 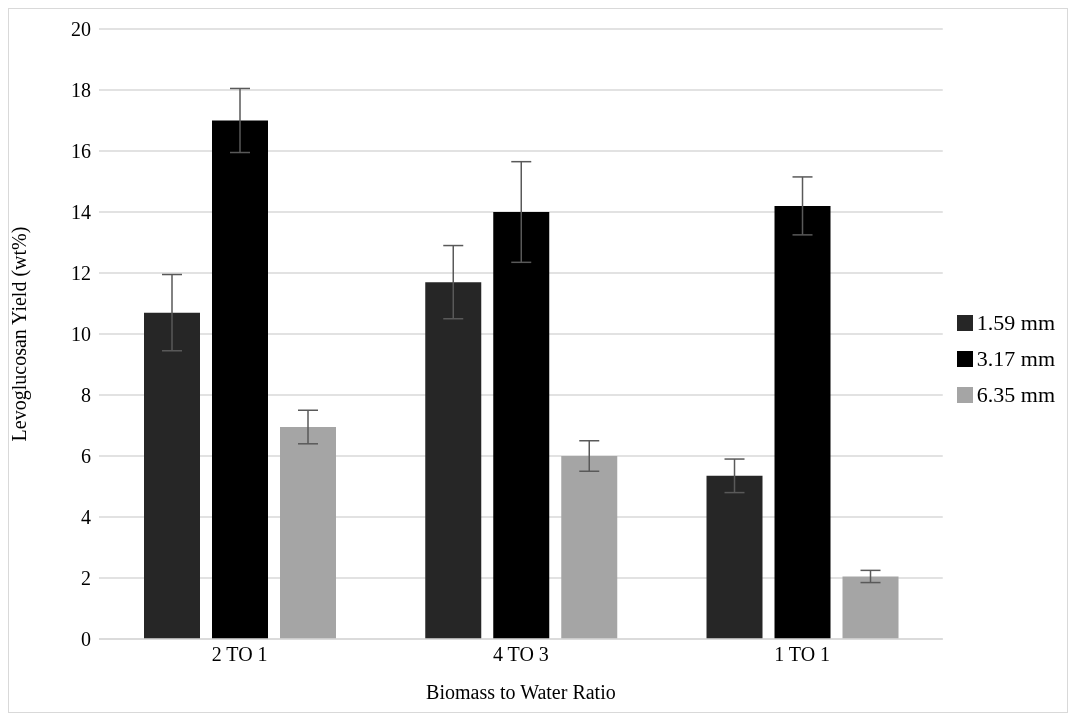 What do you see at coordinates (86, 456) in the screenshot?
I see `y-tick-label: 6` at bounding box center [86, 456].